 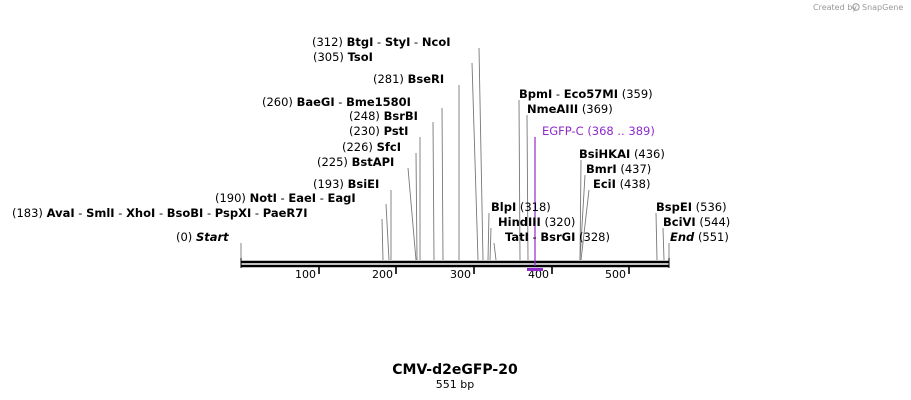 What do you see at coordinates (604, 154) in the screenshot?
I see `enzyme-name: BsiHKAI` at bounding box center [604, 154].